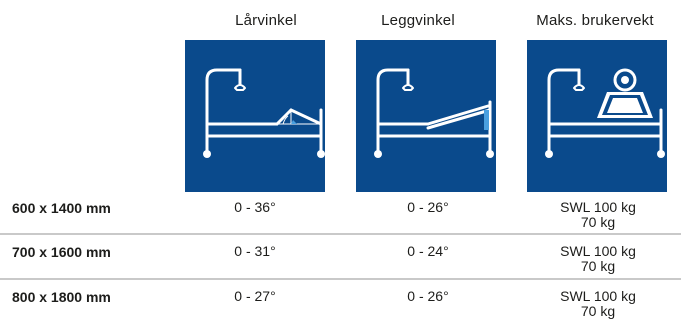 The height and width of the screenshot is (326, 681). What do you see at coordinates (597, 116) in the screenshot?
I see `weight-bed-icon` at bounding box center [597, 116].